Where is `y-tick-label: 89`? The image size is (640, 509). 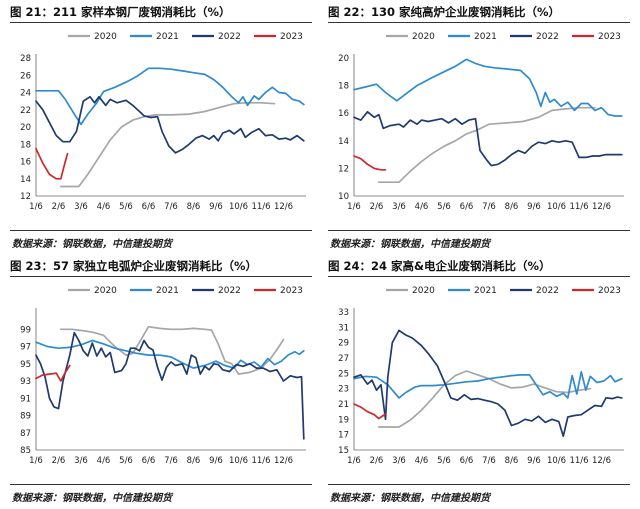
y-tick-label: 89 is located at coordinates (25, 417).